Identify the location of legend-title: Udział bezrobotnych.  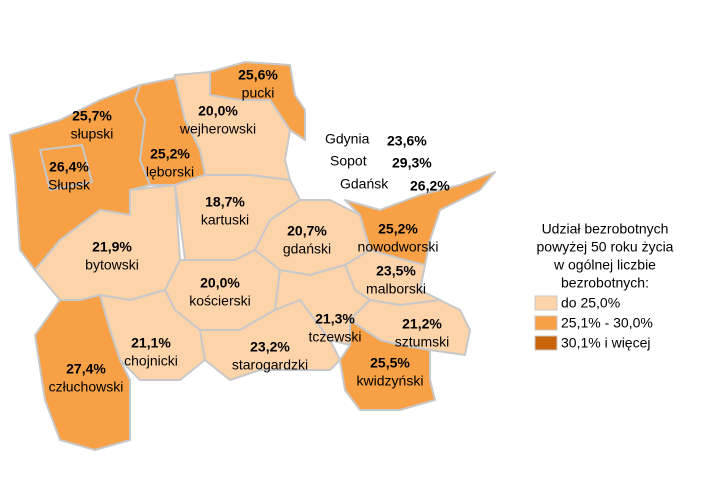
(605, 229).